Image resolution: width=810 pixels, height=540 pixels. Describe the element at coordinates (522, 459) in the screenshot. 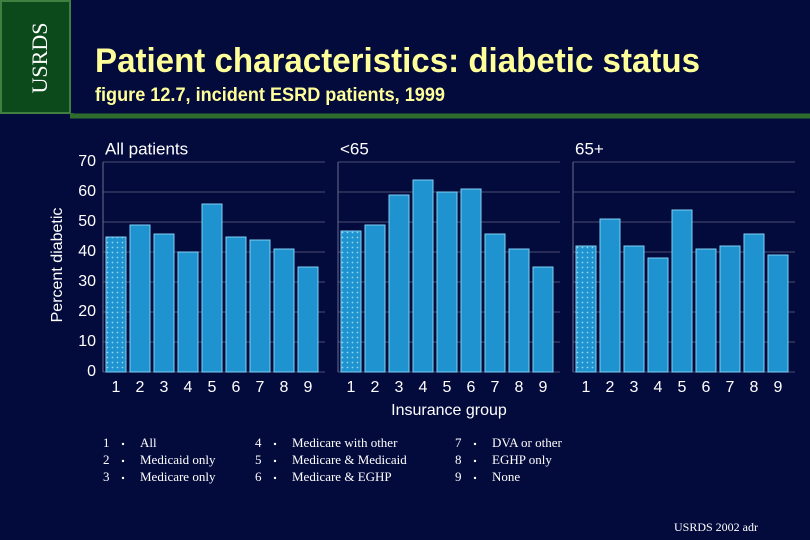

I see `legend-label: EGHP only` at that location.